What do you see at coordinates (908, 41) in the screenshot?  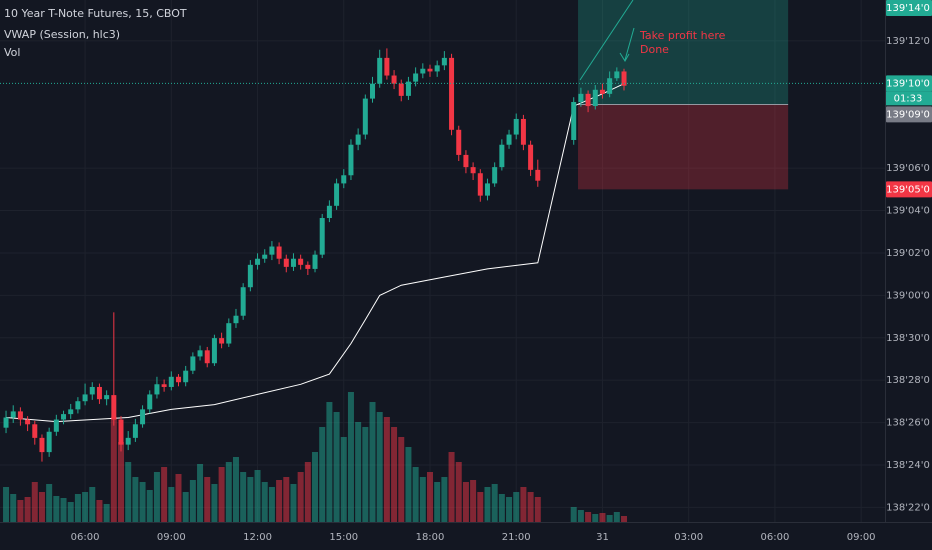 I see `y-tick-label: 139'12'0` at bounding box center [908, 41].